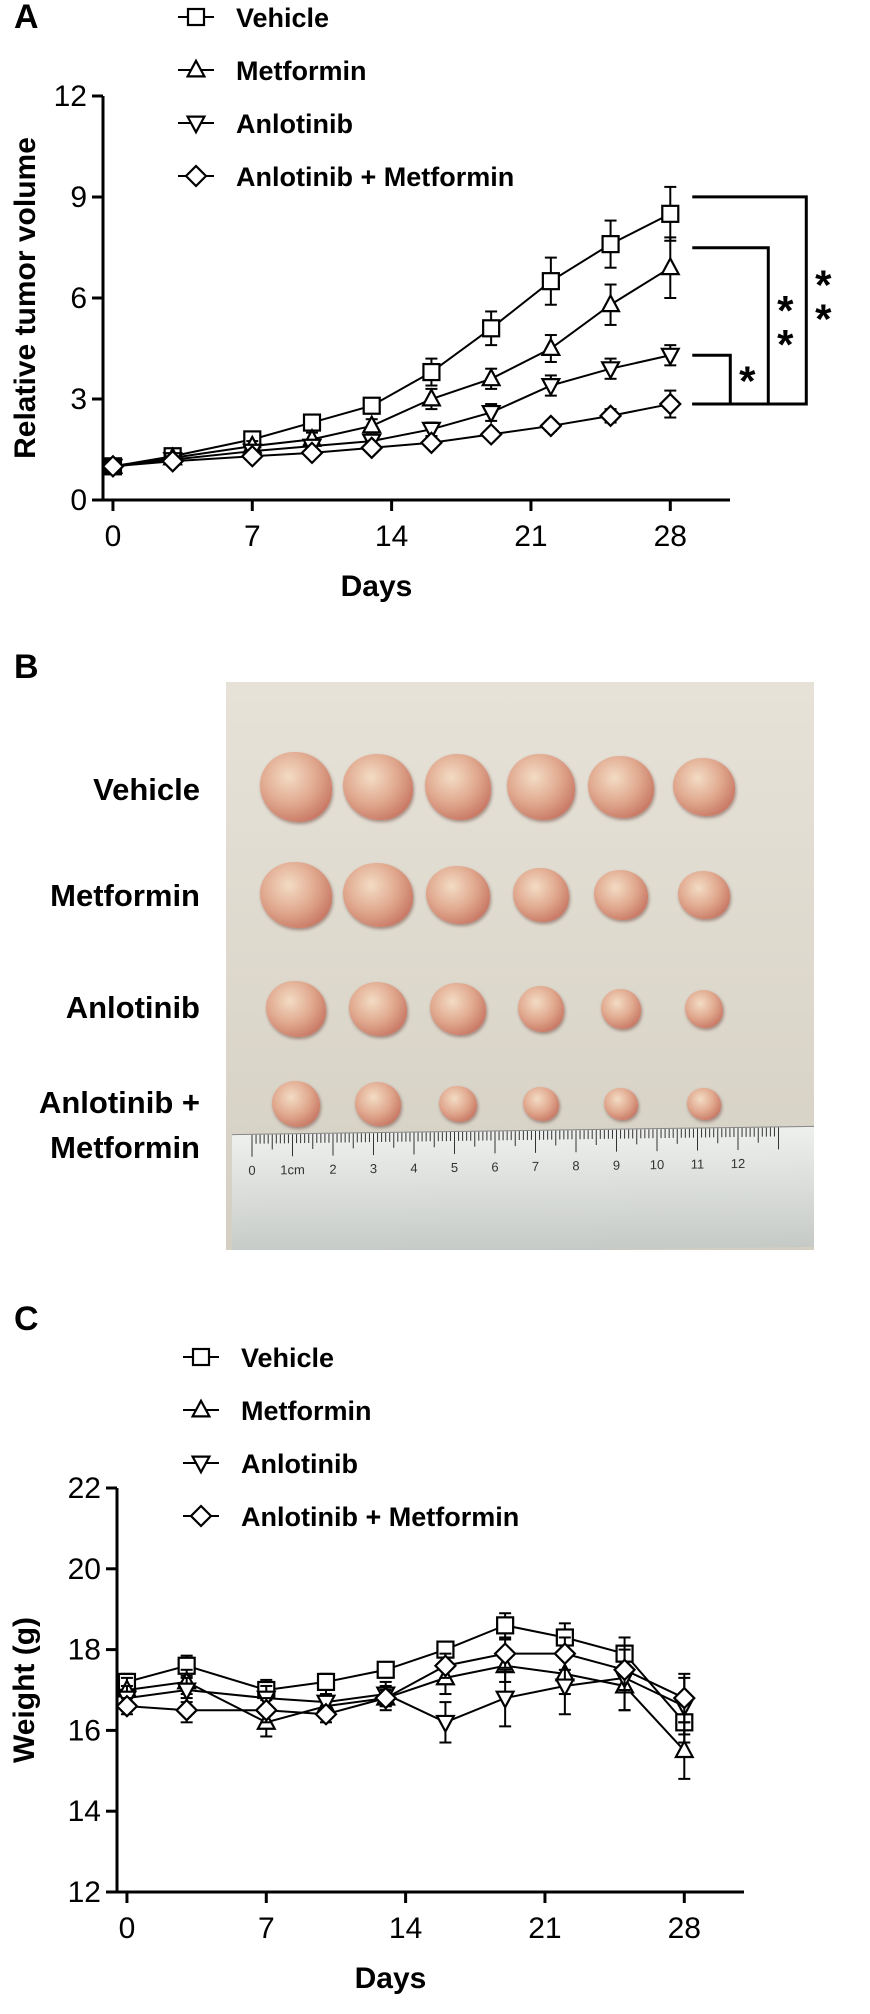 Image resolution: width=870 pixels, height=2014 pixels. I want to click on panel-a-letter: A, so click(26, 18).